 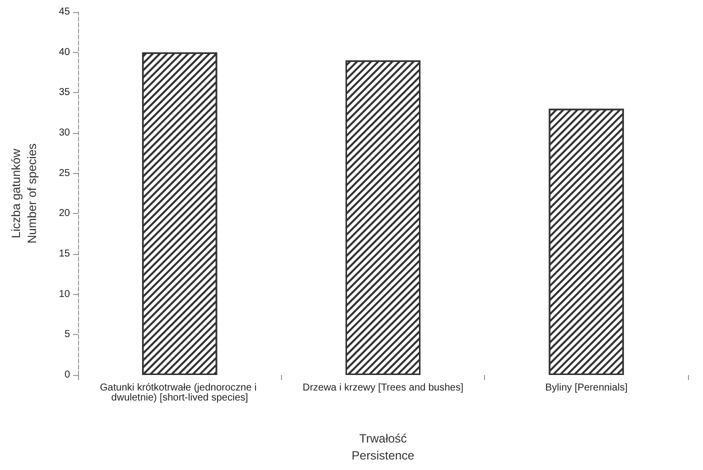 What do you see at coordinates (180, 393) in the screenshot?
I see `x-tick-label: Gatunki krótkotrwałe (jednoroczne i dwuletnie) [short-lived species]` at bounding box center [180, 393].